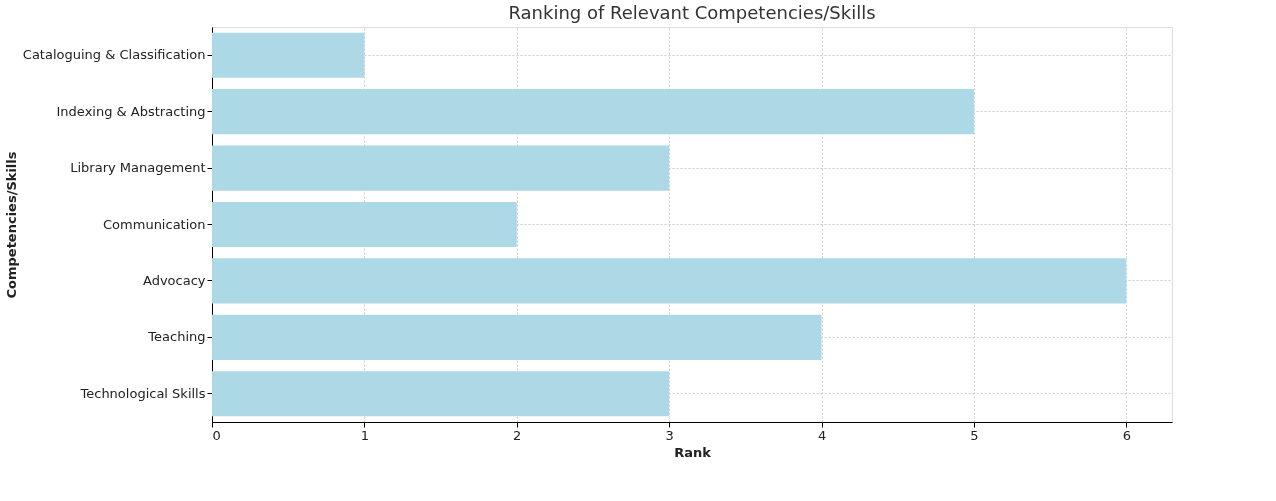 The image size is (1276, 501). What do you see at coordinates (142, 393) in the screenshot?
I see `y-tick-label: Technological Skills` at bounding box center [142, 393].